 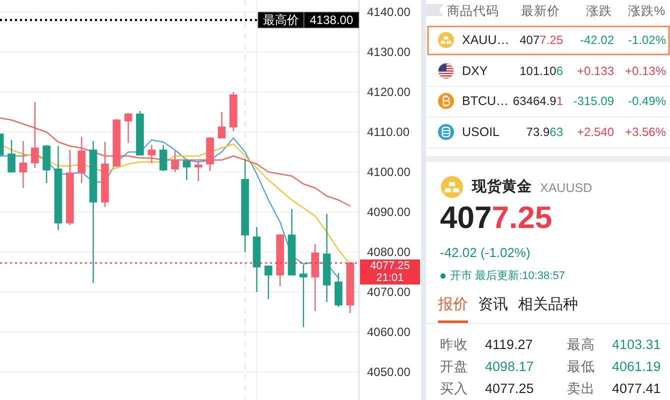 What do you see at coordinates (548, 304) in the screenshot?
I see `text: 相关品种` at bounding box center [548, 304].